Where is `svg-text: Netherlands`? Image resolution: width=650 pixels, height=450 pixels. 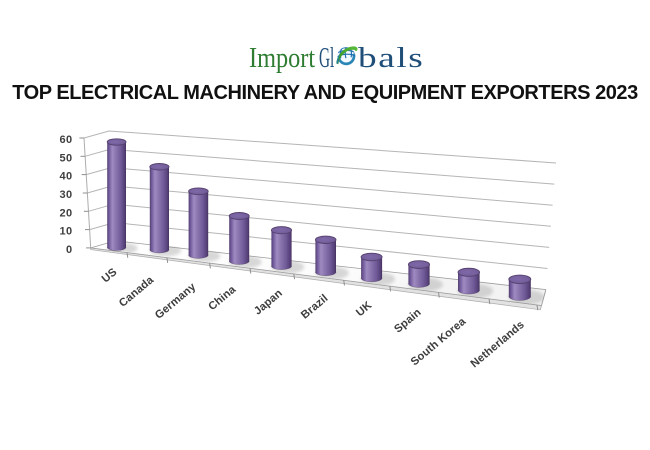 svg-text: Netherlands is located at coordinates (498, 344).